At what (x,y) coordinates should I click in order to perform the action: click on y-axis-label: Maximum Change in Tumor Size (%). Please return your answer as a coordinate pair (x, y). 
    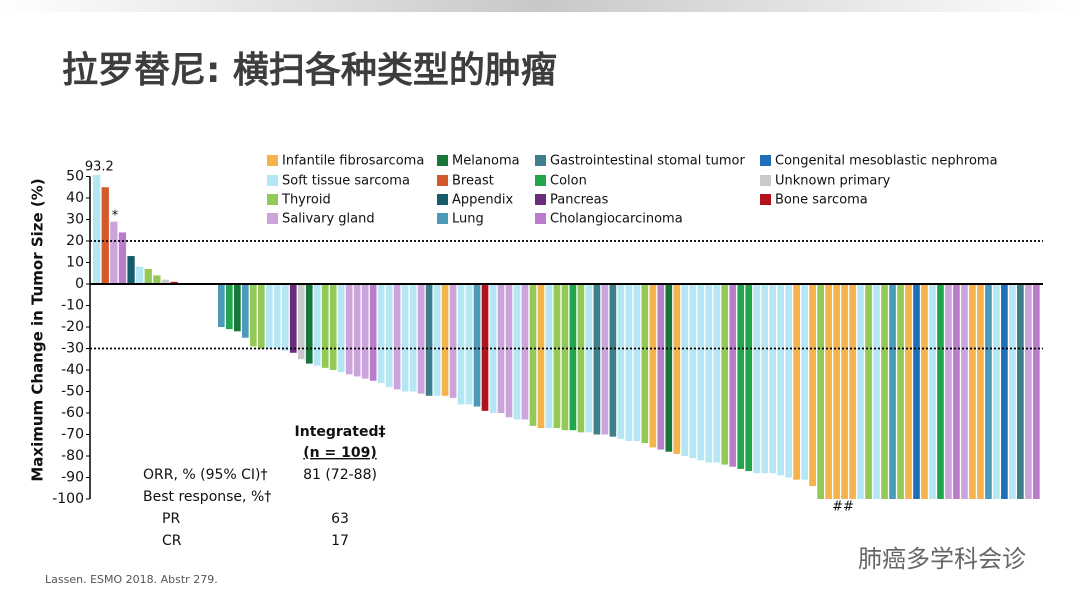
    Looking at the image, I should click on (38, 329).